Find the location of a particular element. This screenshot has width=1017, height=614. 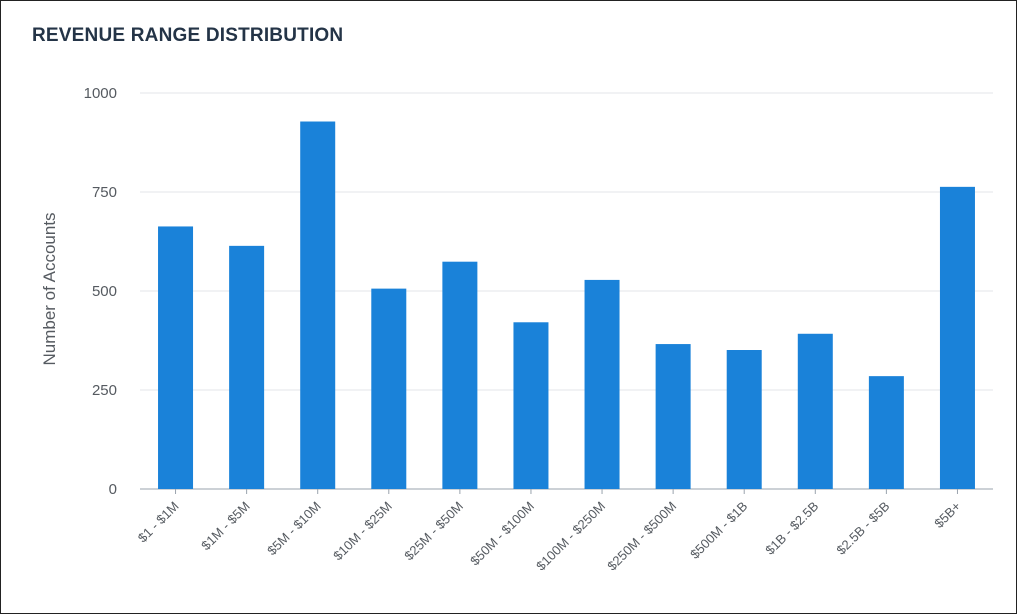

y-tick-label: 750 is located at coordinates (104, 192).